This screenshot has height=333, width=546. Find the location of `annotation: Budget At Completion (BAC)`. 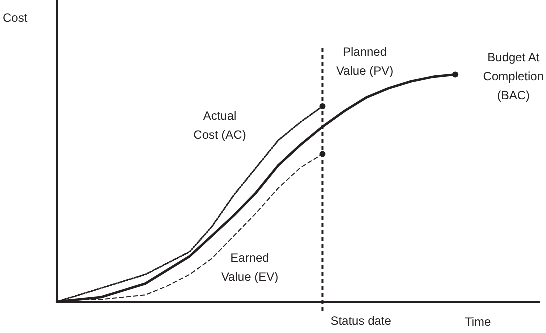

annotation: Budget At Completion (BAC) is located at coordinates (513, 76).